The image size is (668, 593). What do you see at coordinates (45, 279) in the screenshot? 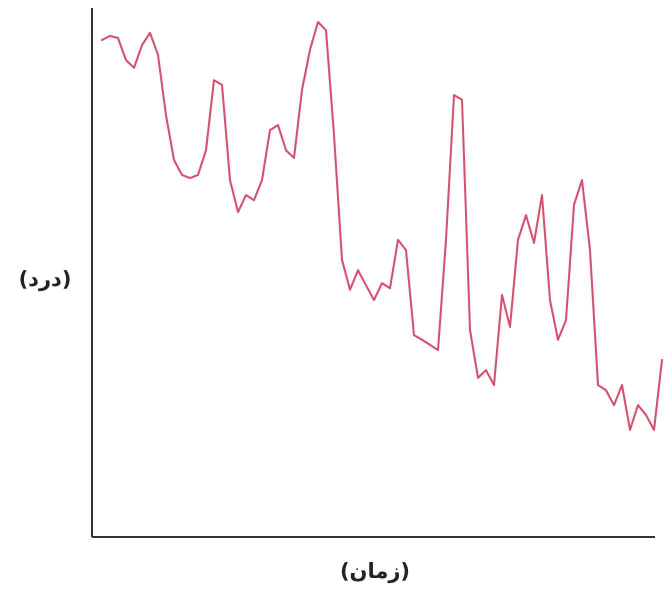
I see `y-axis-title: (درد)` at bounding box center [45, 279].